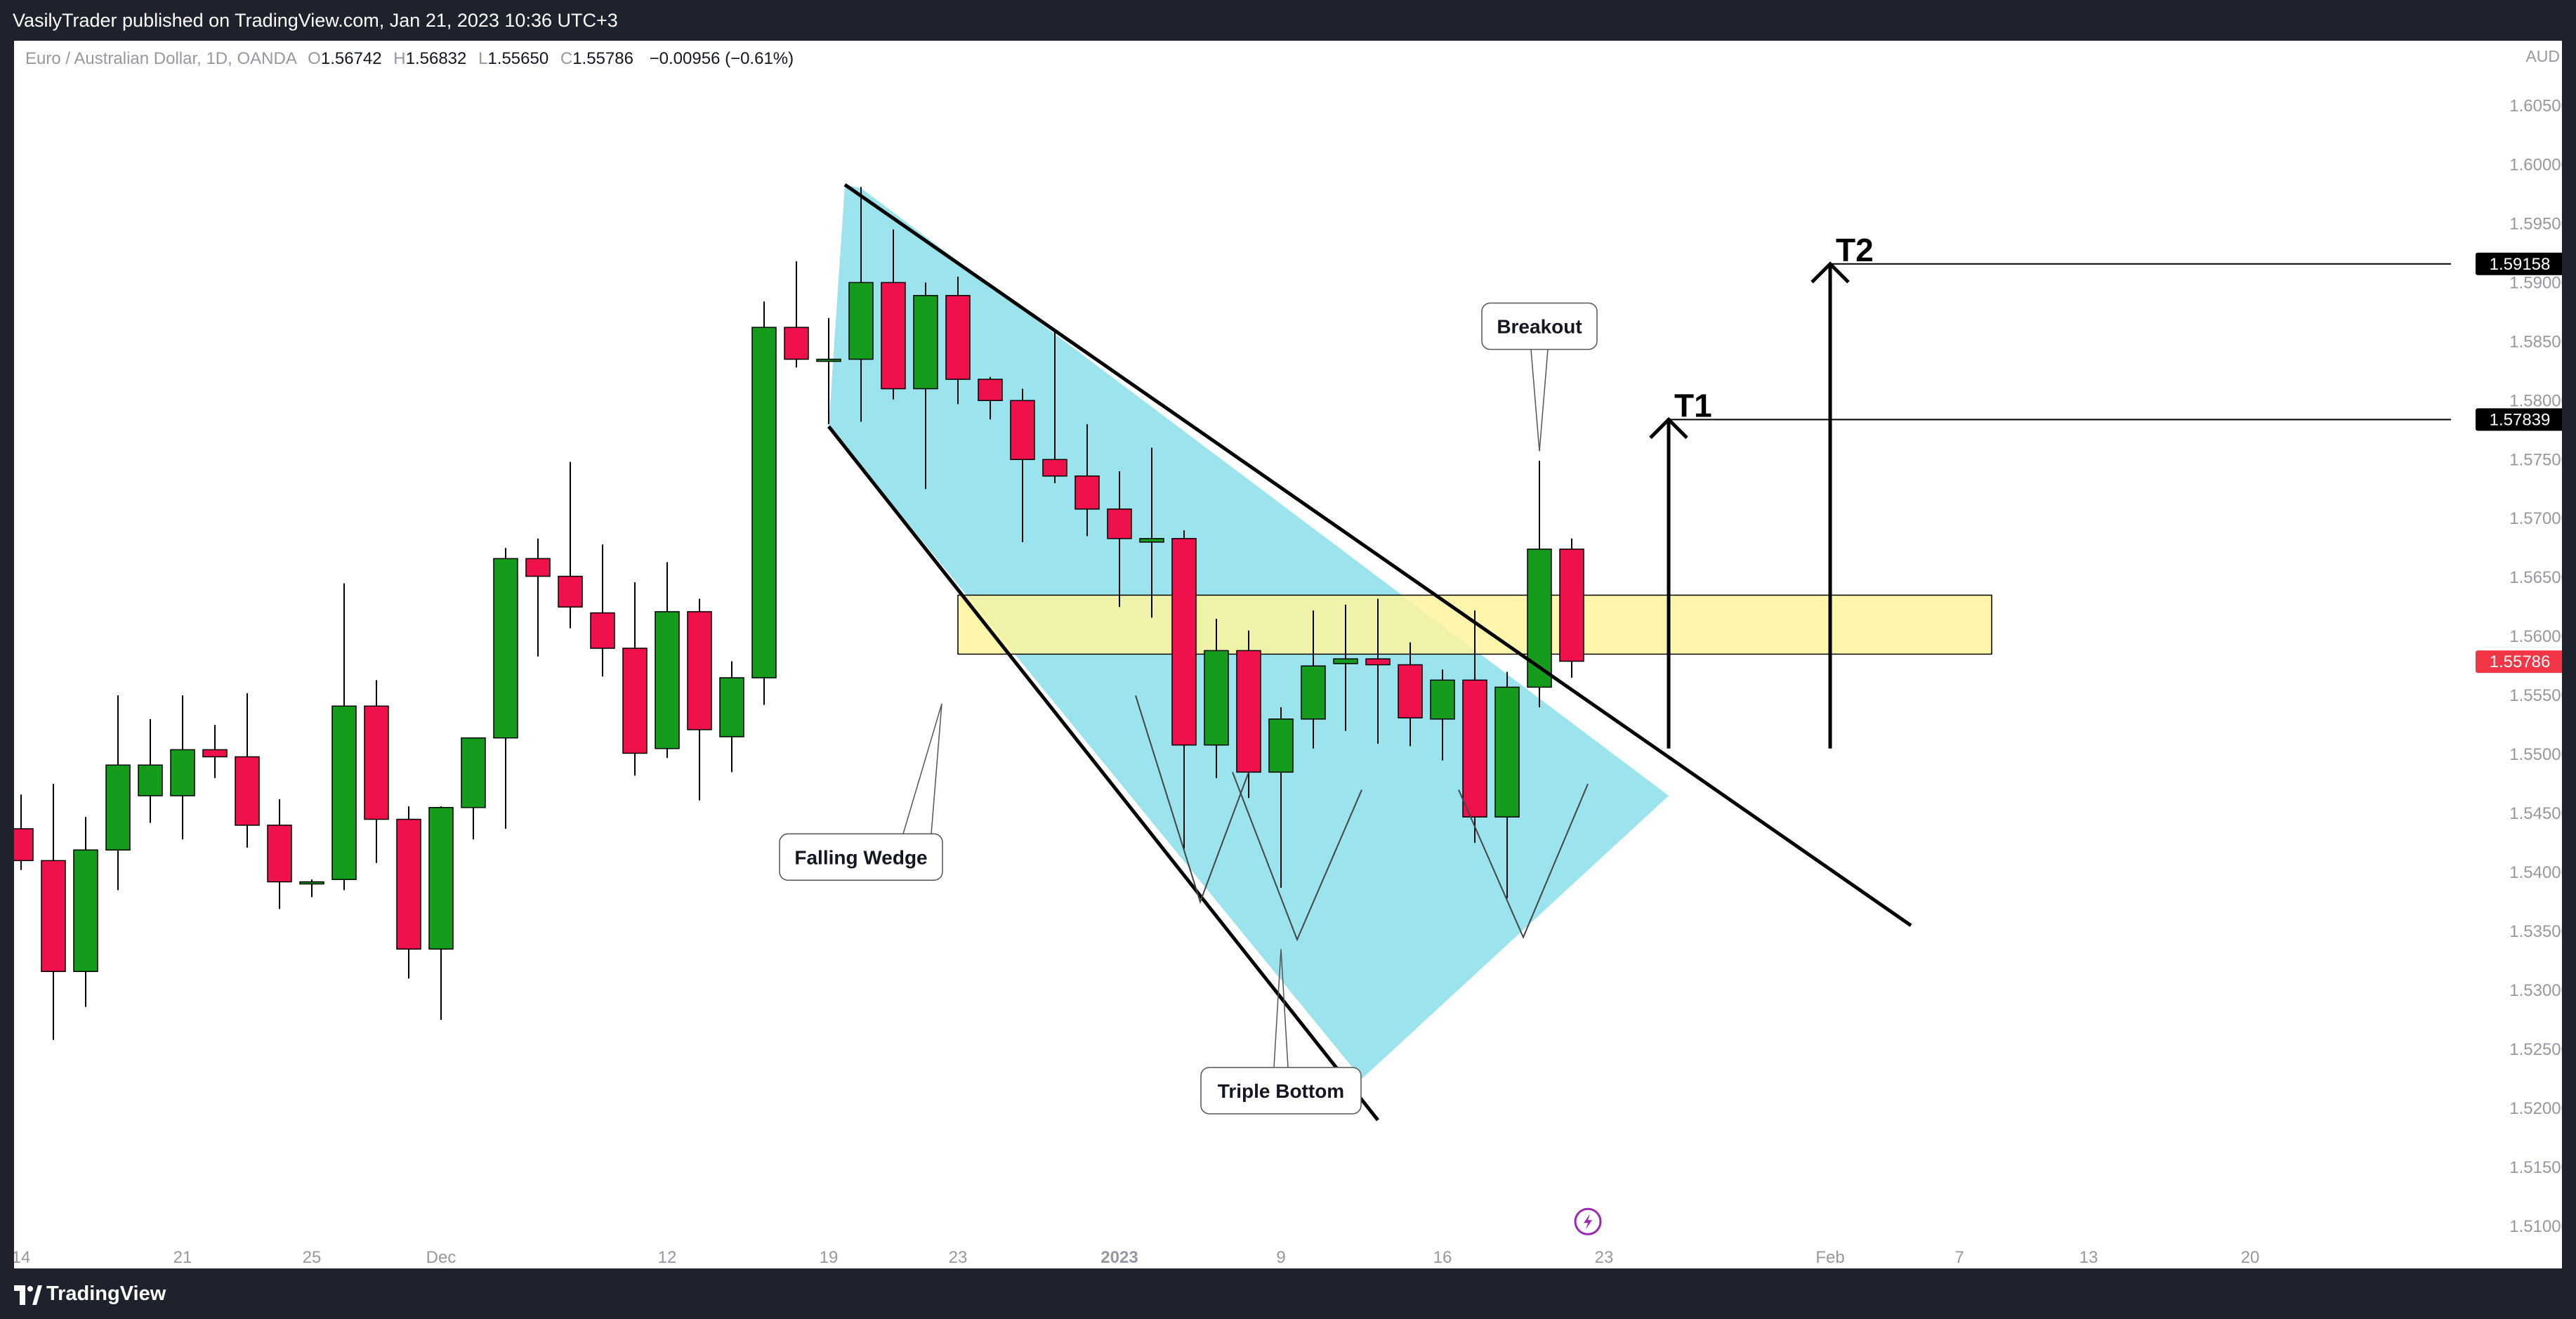  I want to click on tradingview-logo-icon, so click(28, 1295).